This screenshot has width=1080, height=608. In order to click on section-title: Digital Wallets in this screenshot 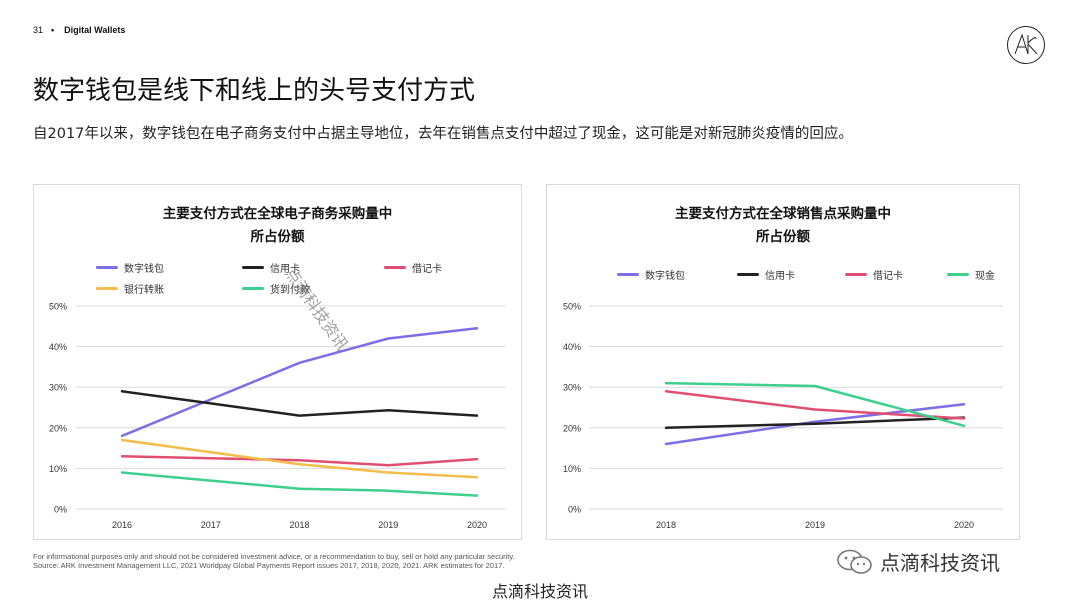, I will do `click(95, 30)`.